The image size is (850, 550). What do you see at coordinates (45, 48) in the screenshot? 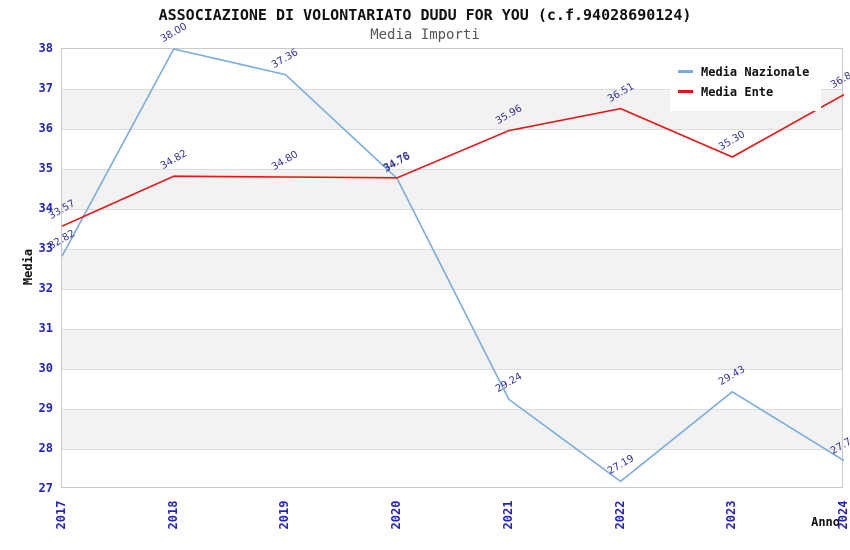
I see `y-tick-label: 38` at bounding box center [45, 48].